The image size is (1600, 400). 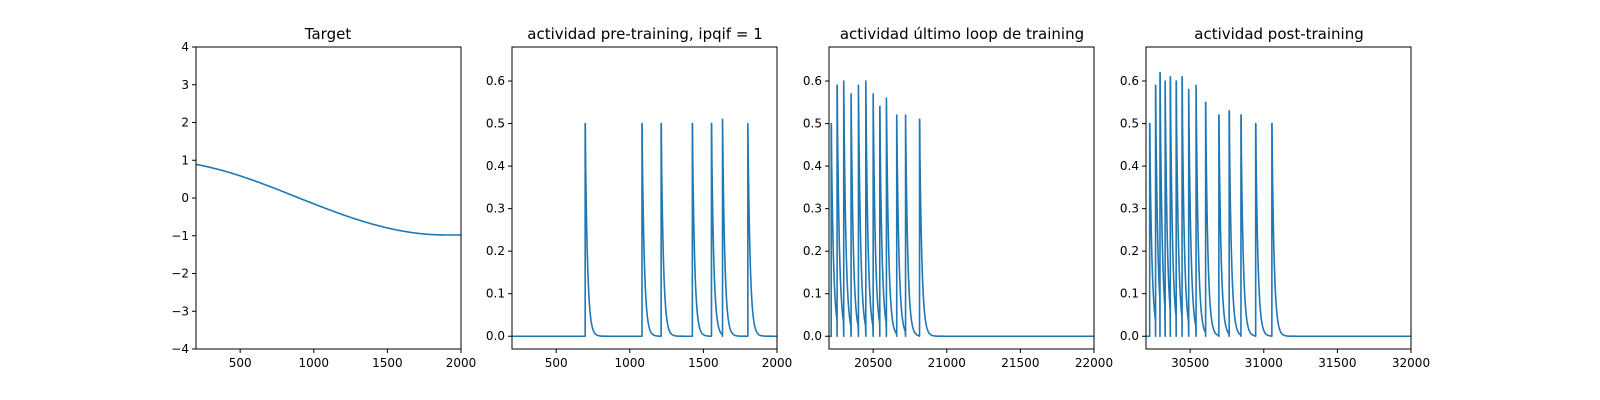 I want to click on x-tick-label: 22000, so click(x=1094, y=363).